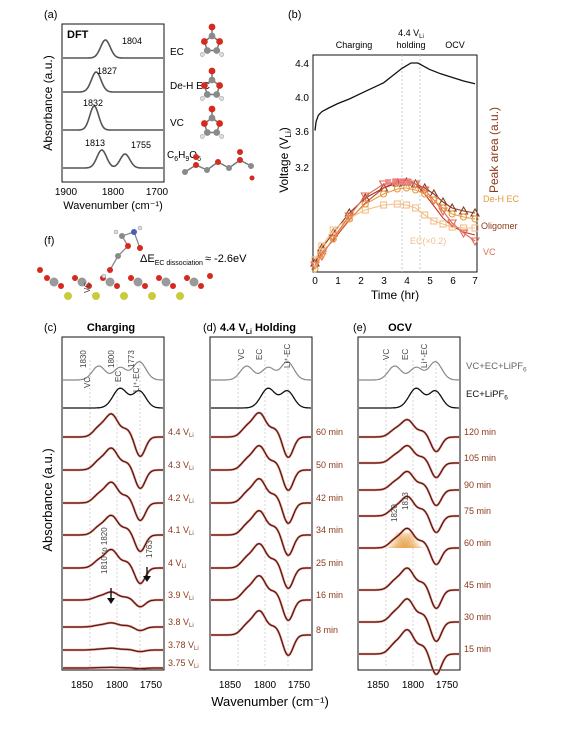  I want to click on d-ref-peak-ec: EC, so click(259, 354).